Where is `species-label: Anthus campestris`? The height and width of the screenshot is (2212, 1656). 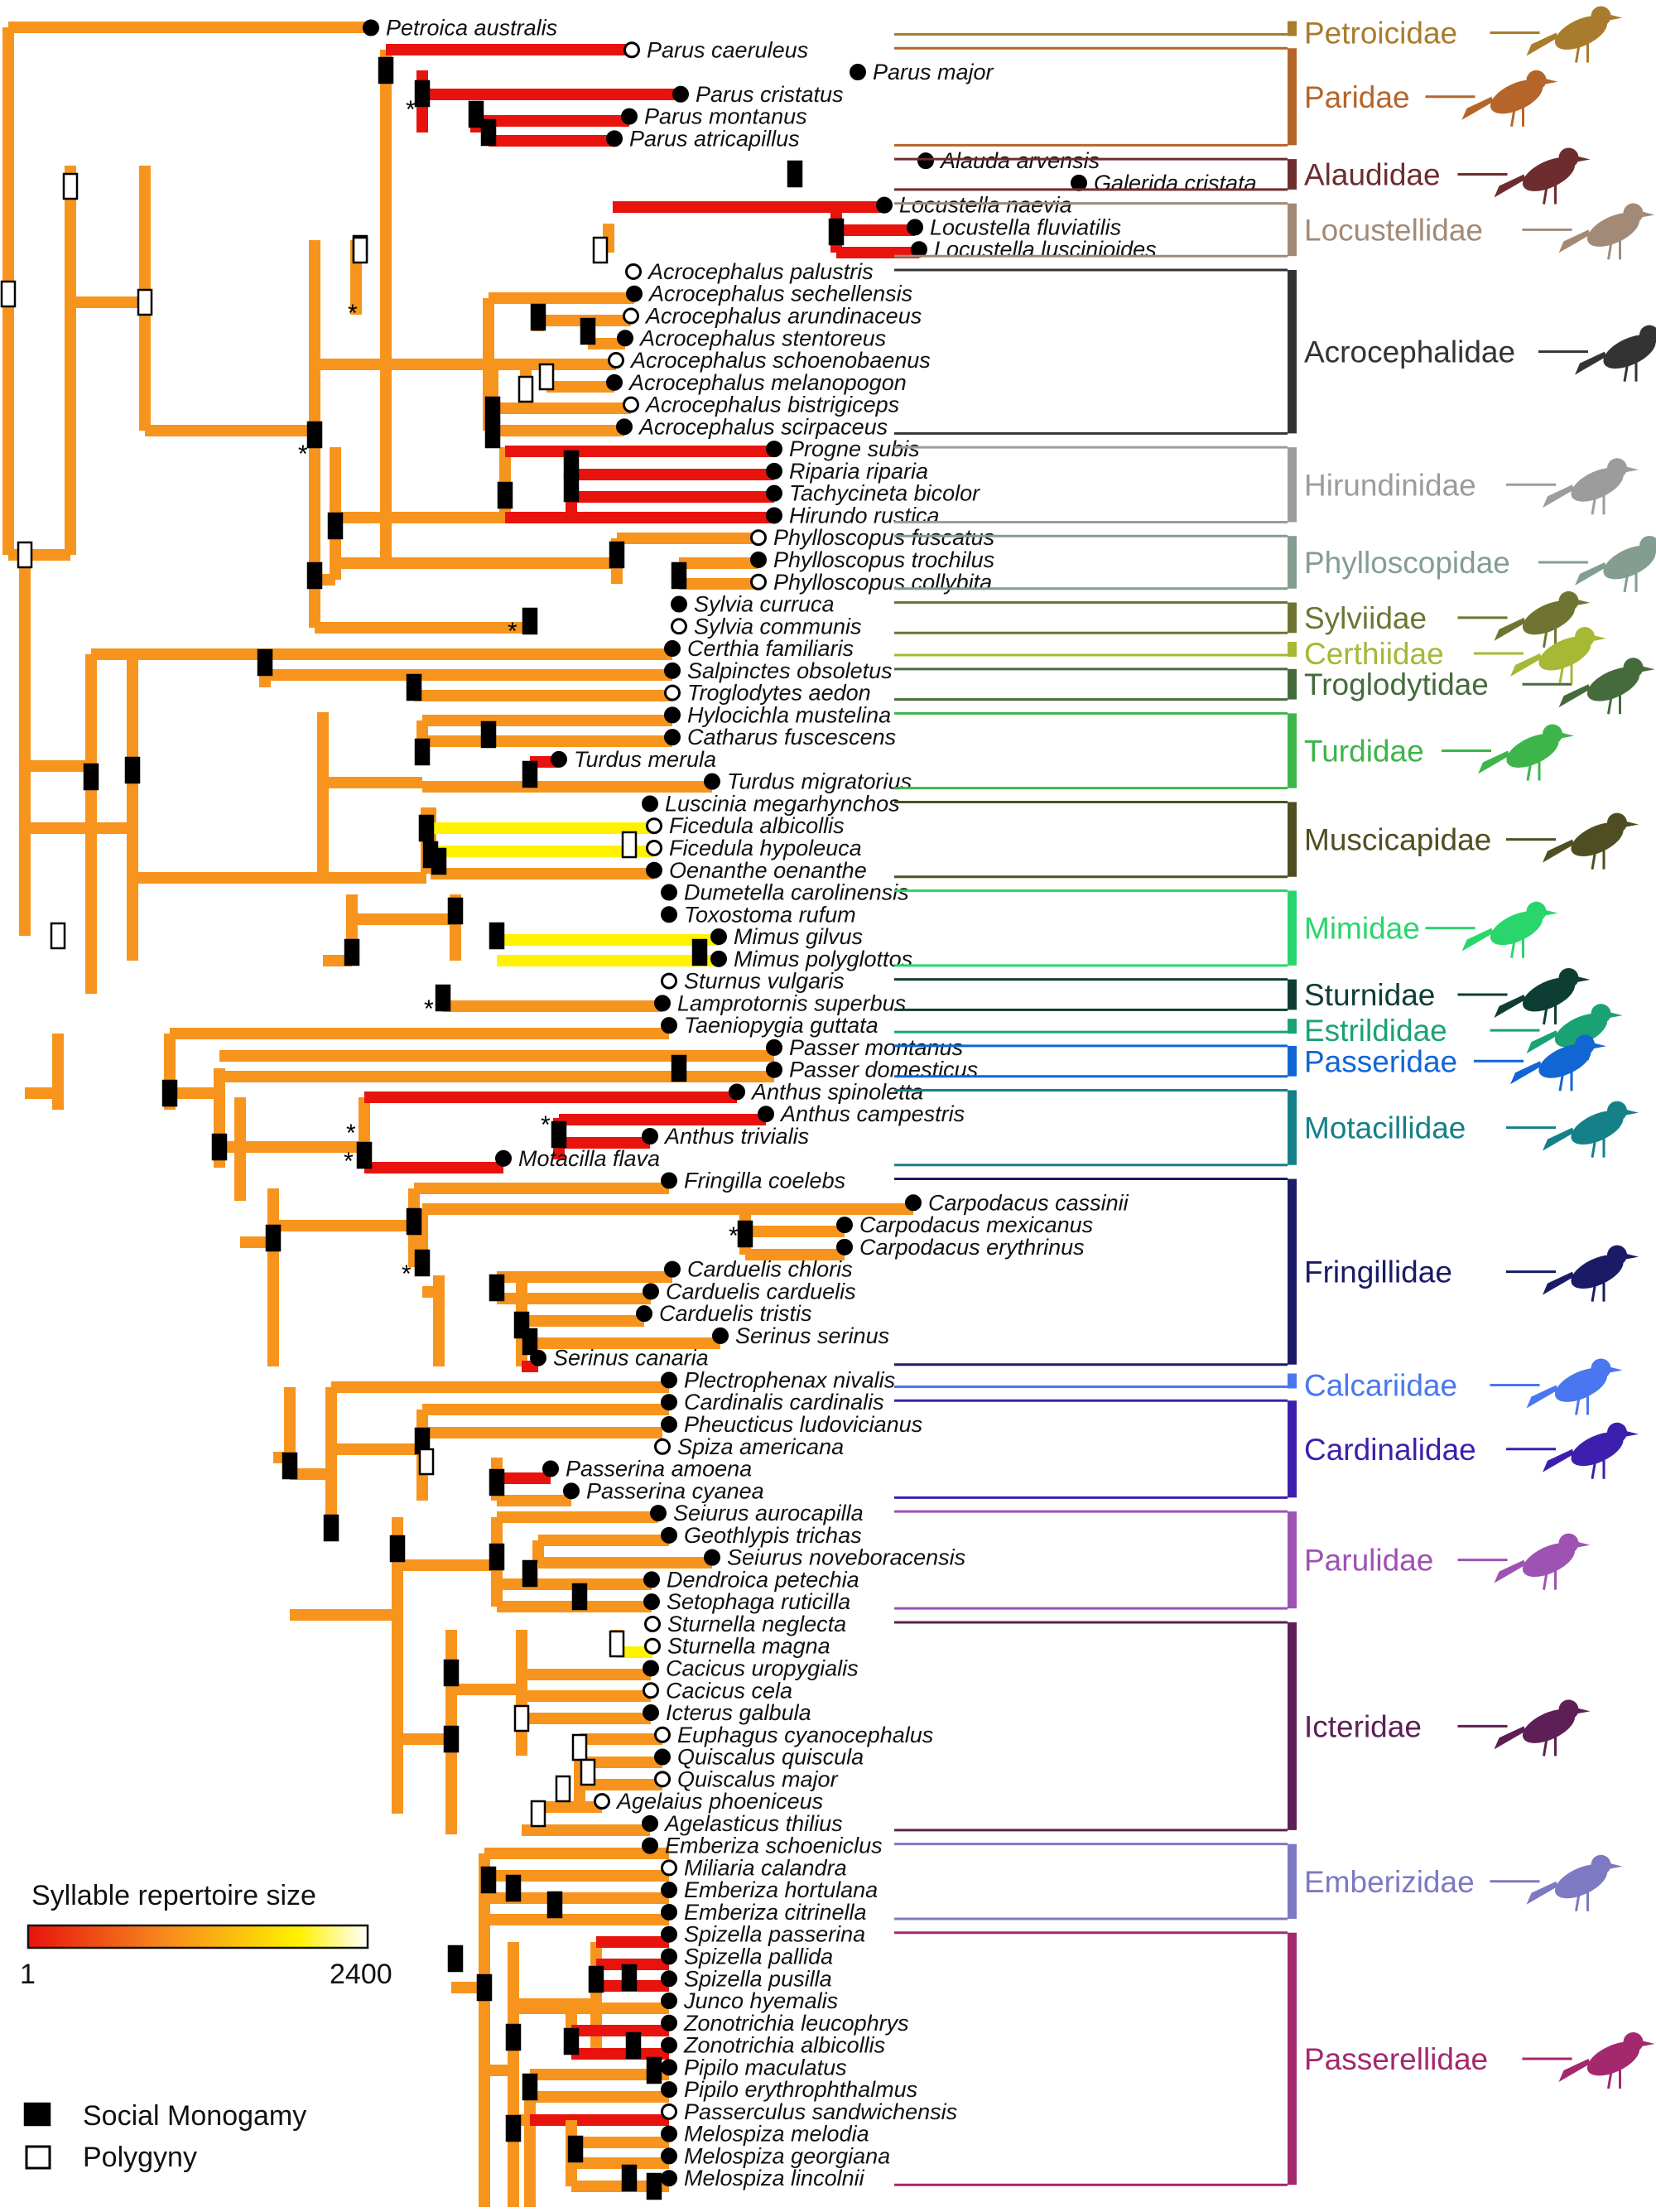
species-label: Anthus campestris is located at coordinates (872, 1113).